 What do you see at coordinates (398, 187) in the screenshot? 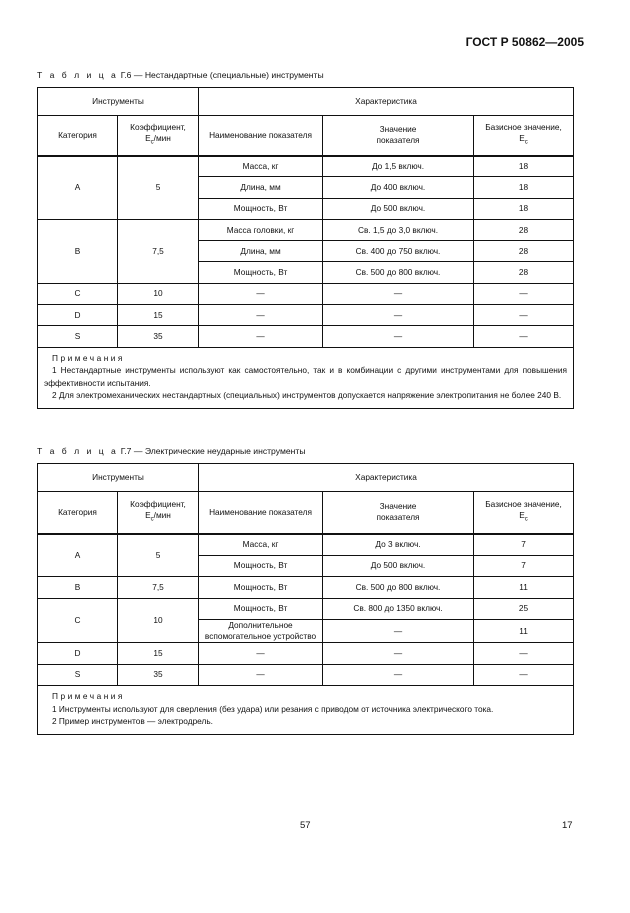
I see `value-cell: До 400 включ.` at bounding box center [398, 187].